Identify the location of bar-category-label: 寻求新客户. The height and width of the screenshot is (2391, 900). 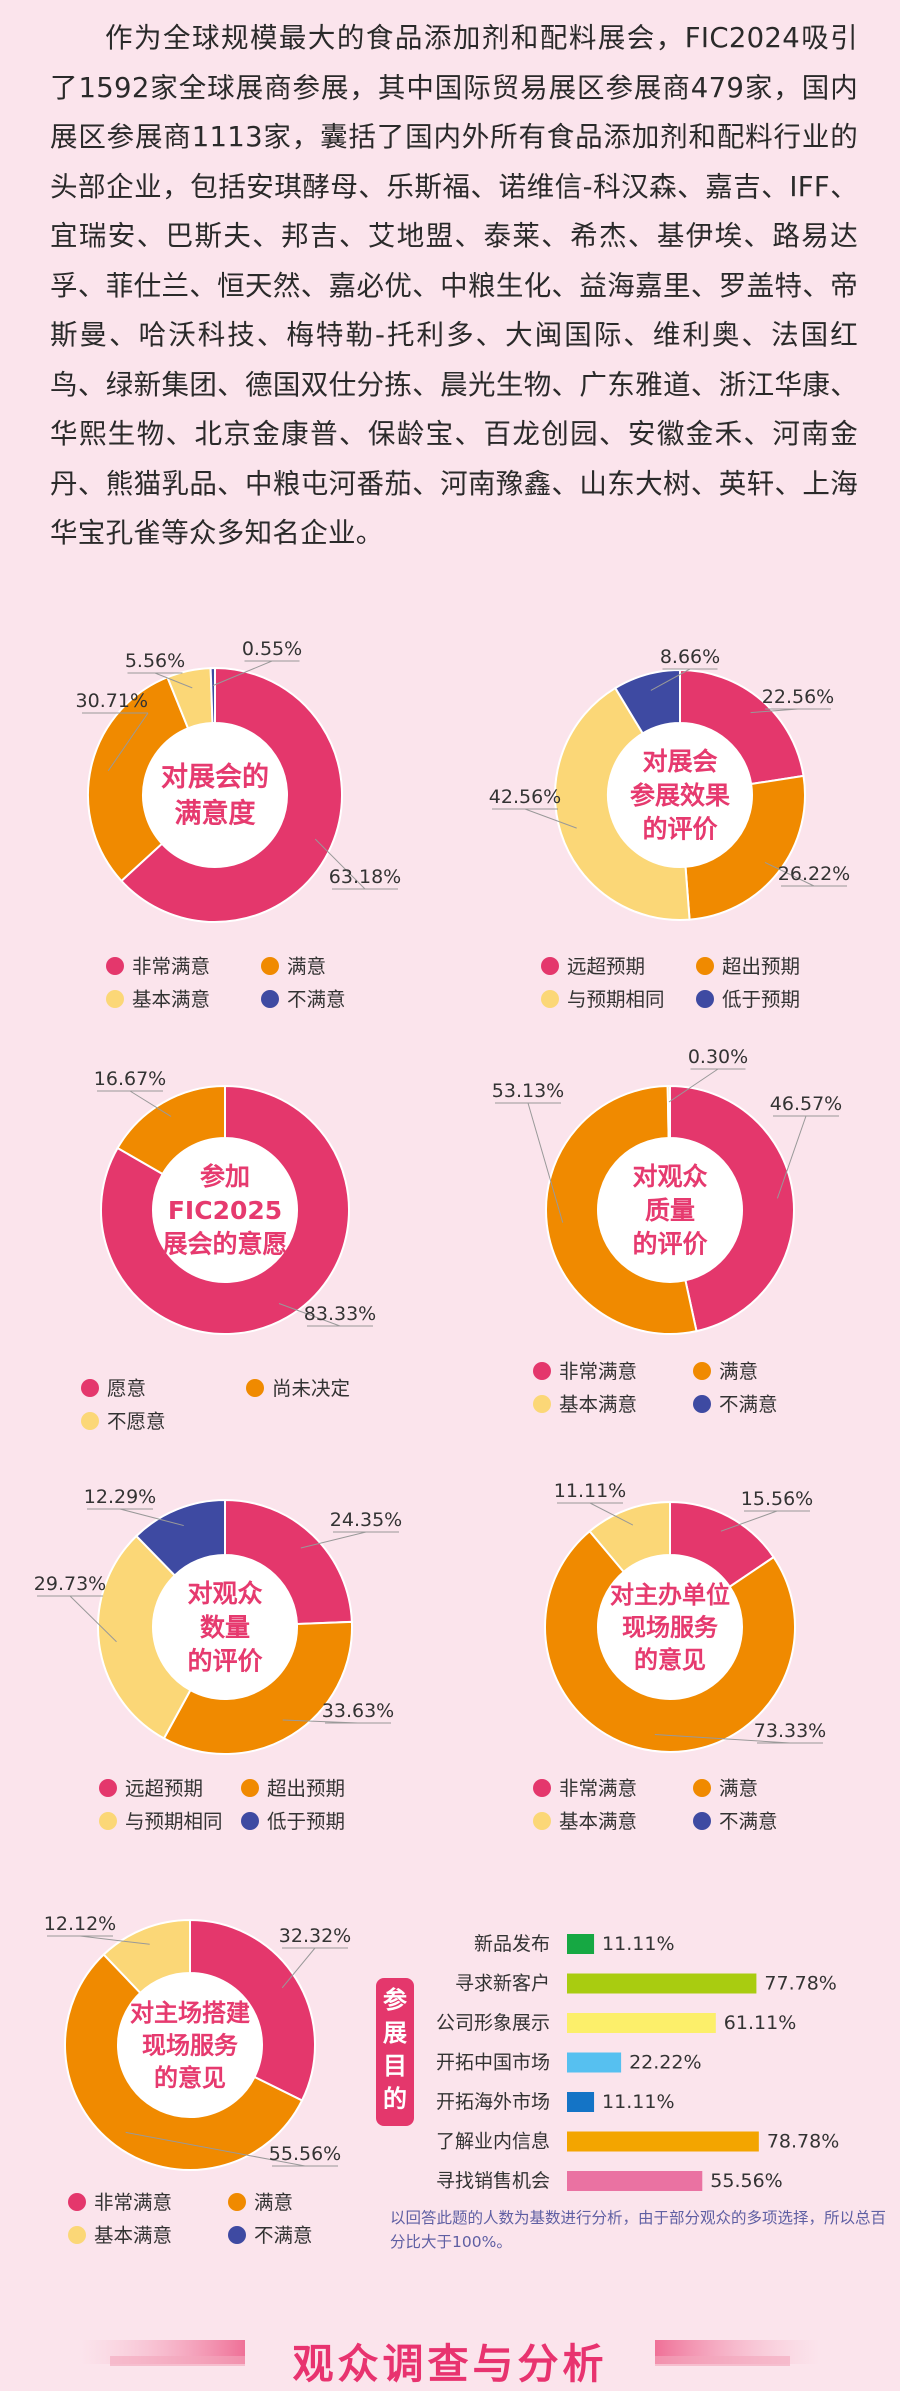
(502, 1984).